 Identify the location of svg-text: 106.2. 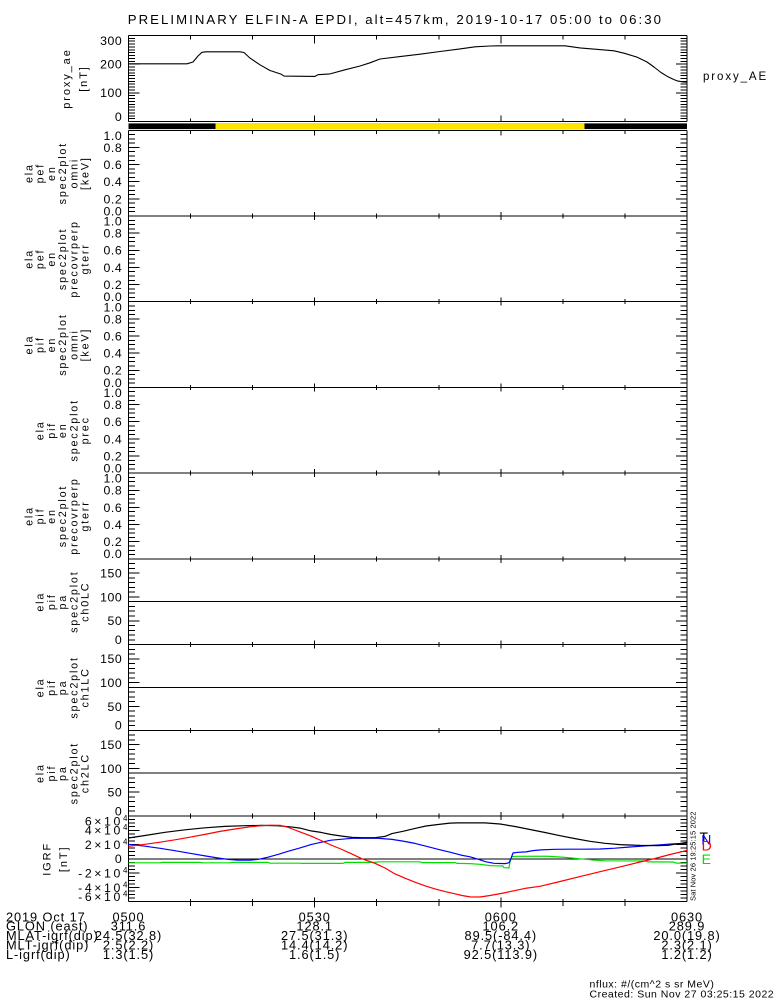
(501, 926).